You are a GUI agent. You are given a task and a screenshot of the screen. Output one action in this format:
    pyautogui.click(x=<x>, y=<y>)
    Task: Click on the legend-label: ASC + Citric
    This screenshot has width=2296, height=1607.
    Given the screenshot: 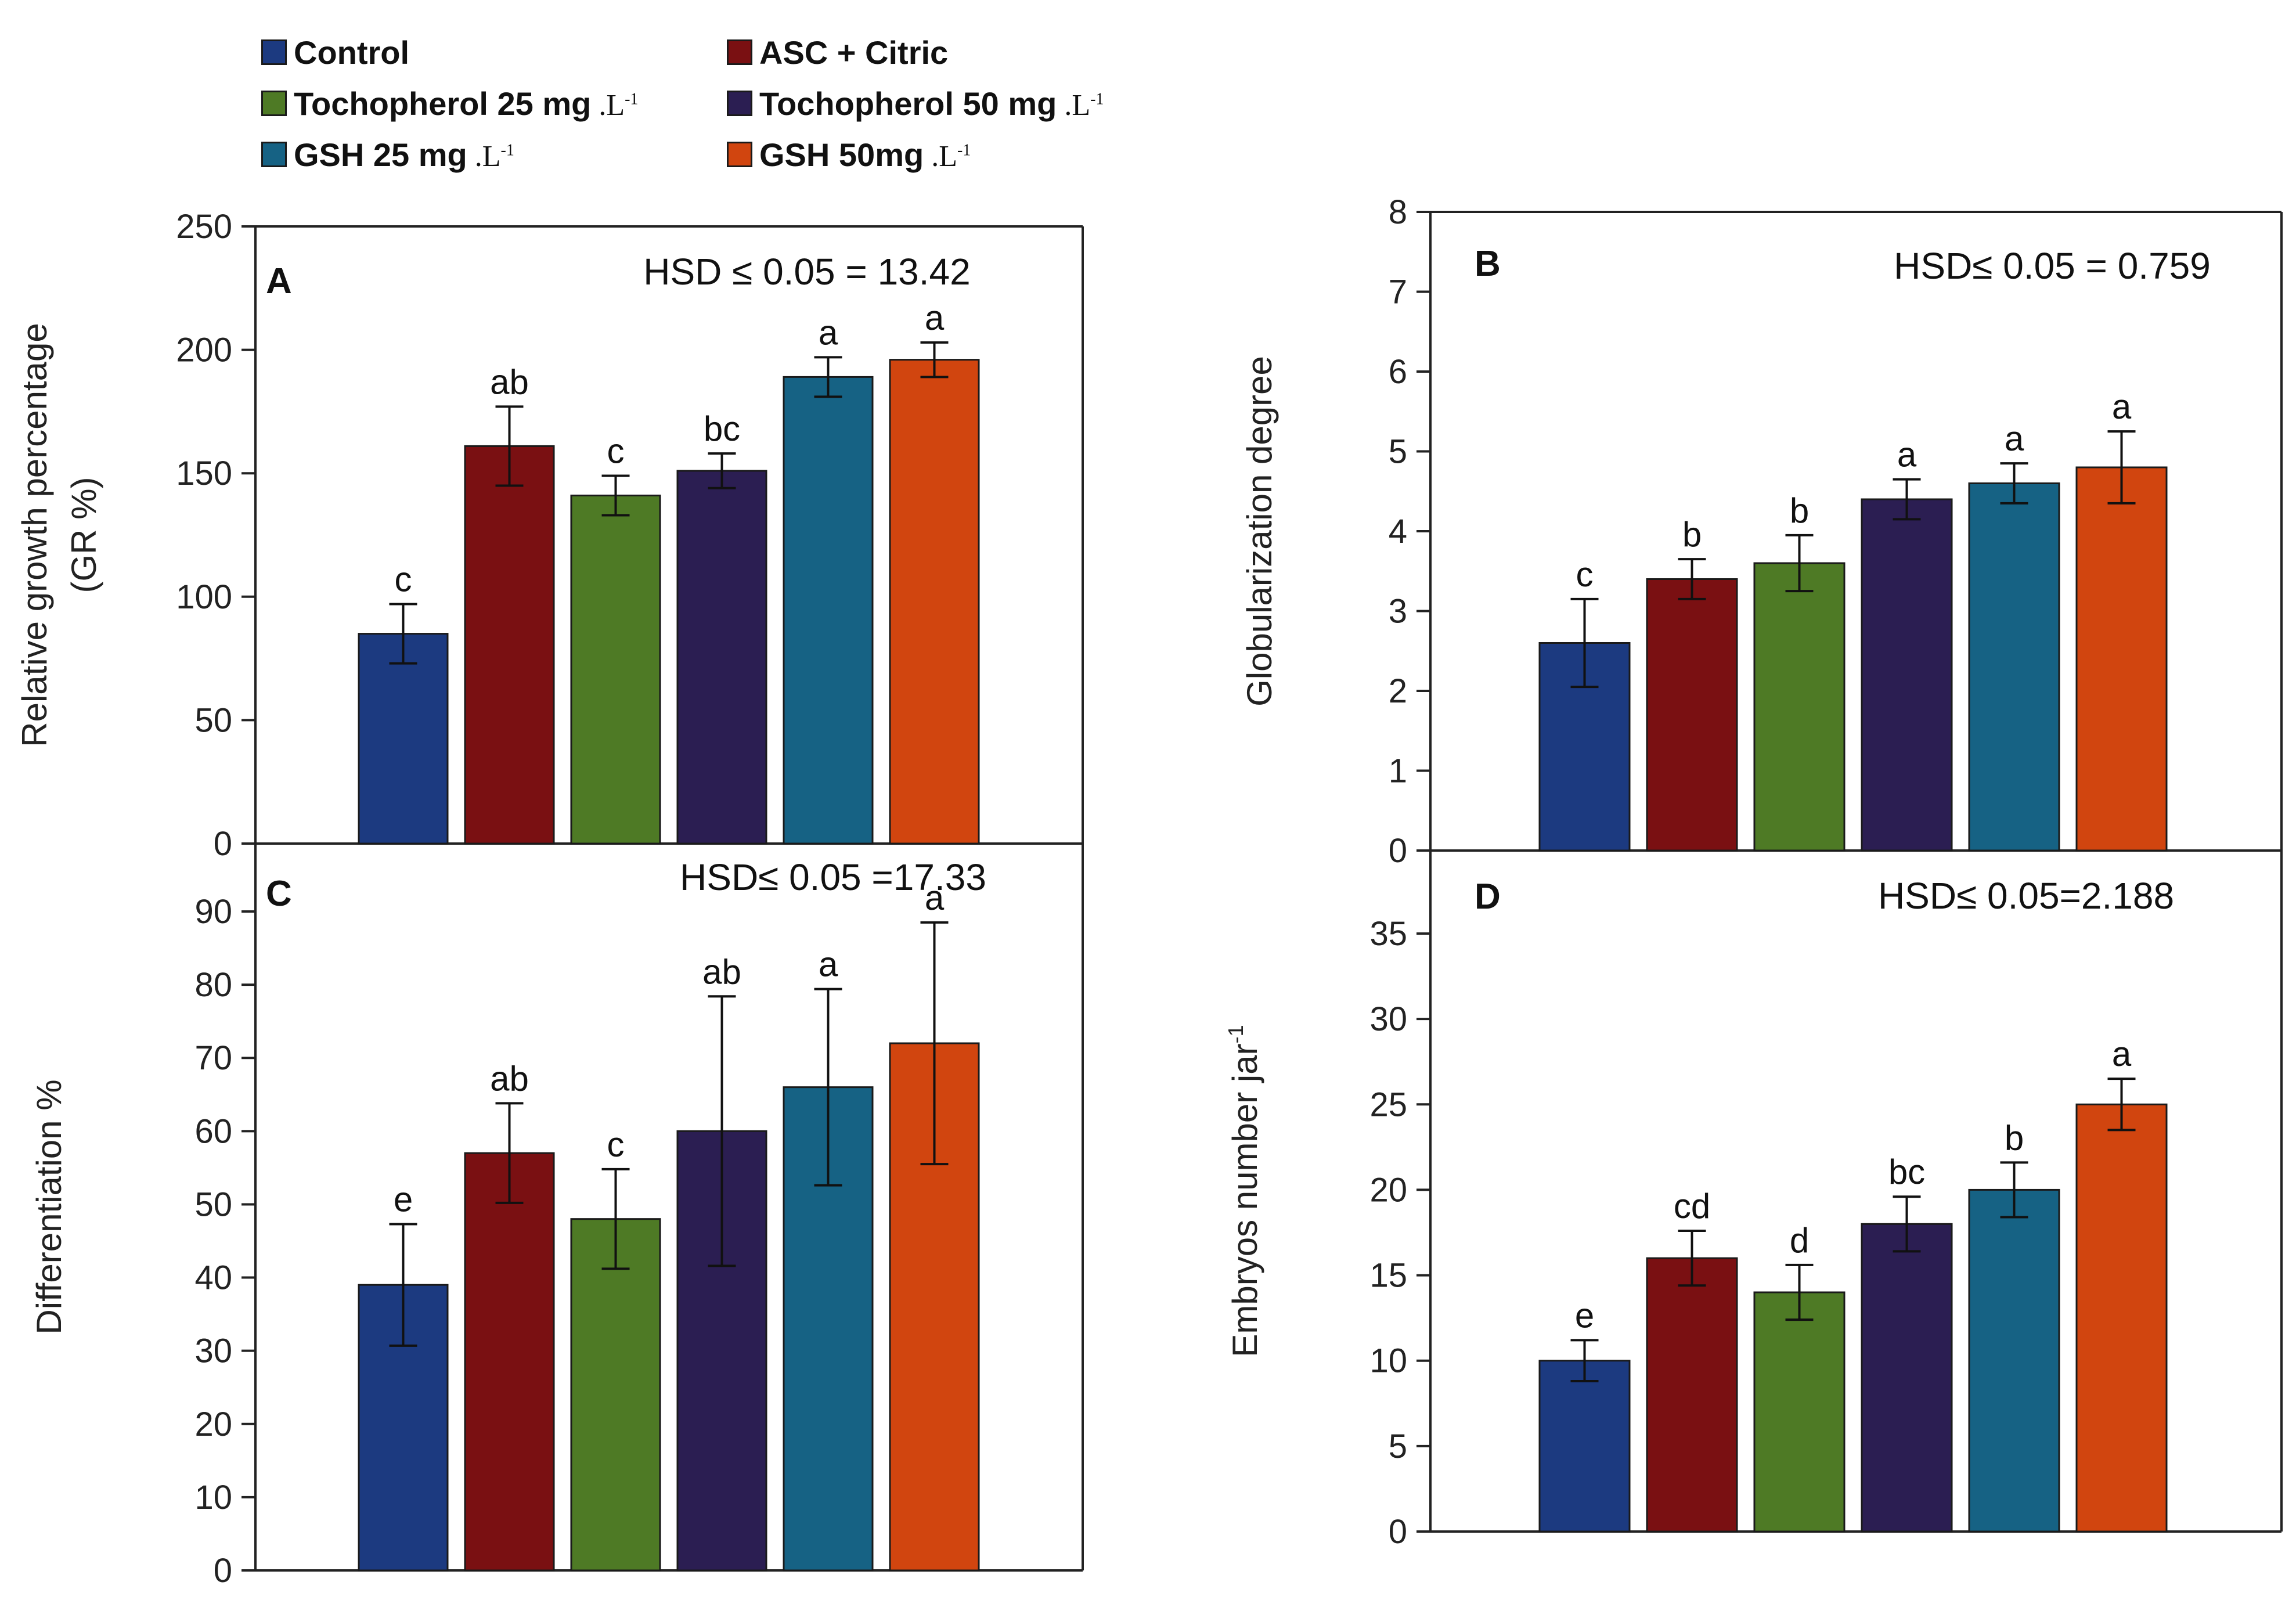 What is the action you would take?
    pyautogui.click(x=854, y=52)
    